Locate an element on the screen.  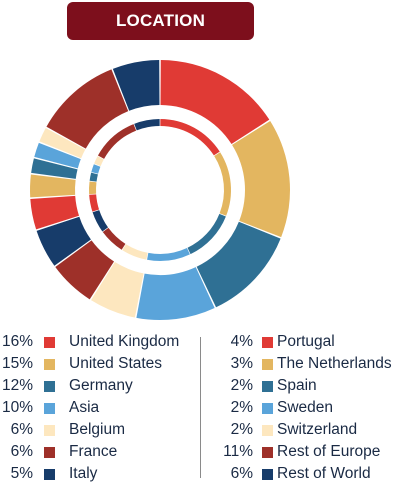
inner-ring-slice-the-netherlands is located at coordinates (92, 188).